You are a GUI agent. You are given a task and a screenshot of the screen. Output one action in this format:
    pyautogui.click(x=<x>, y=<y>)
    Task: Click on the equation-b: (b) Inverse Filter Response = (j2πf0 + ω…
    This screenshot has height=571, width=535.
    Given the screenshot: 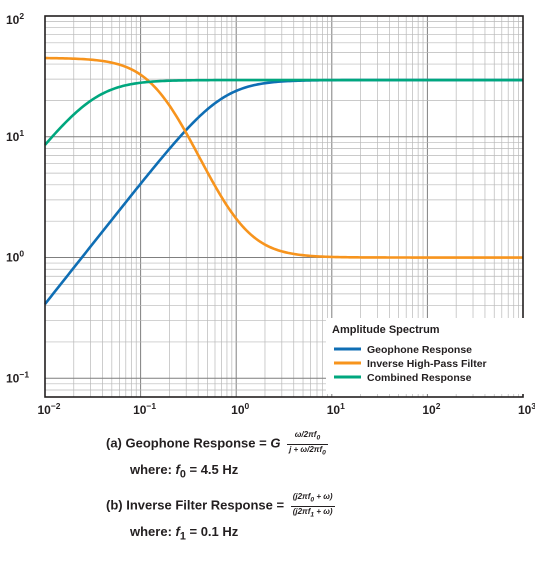 What is the action you would take?
    pyautogui.click(x=220, y=506)
    